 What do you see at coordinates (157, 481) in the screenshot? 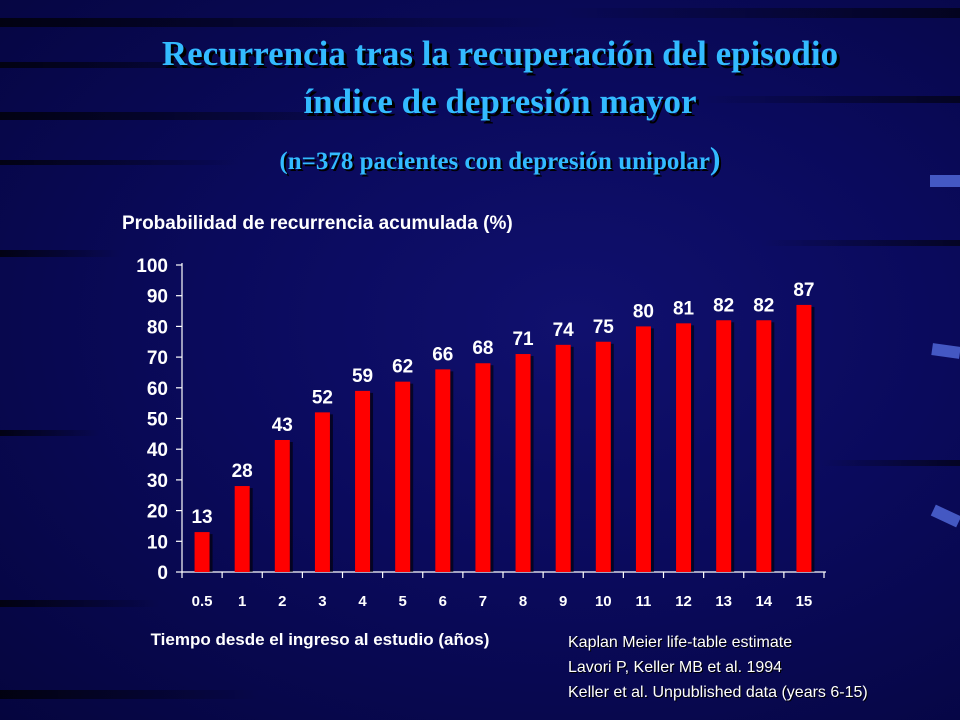
I see `y-tick-label: 30` at bounding box center [157, 481].